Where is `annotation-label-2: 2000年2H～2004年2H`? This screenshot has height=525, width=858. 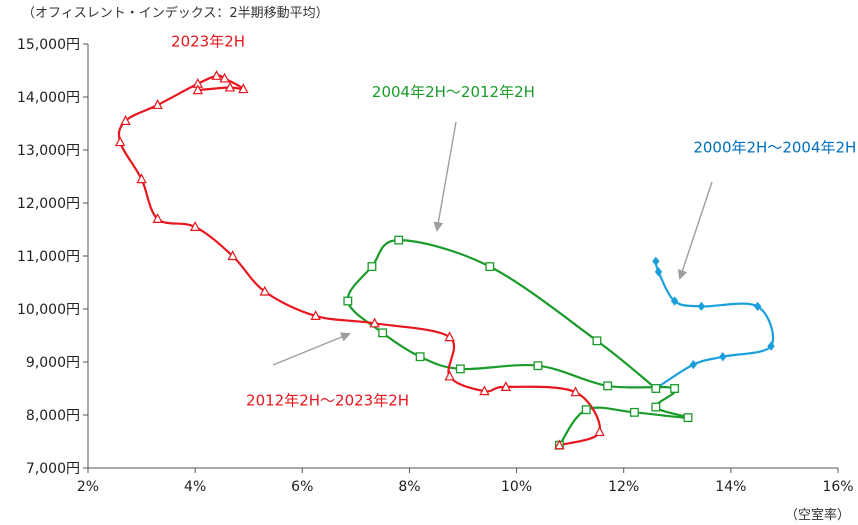 annotation-label-2: 2000年2H～2004年2H is located at coordinates (774, 148).